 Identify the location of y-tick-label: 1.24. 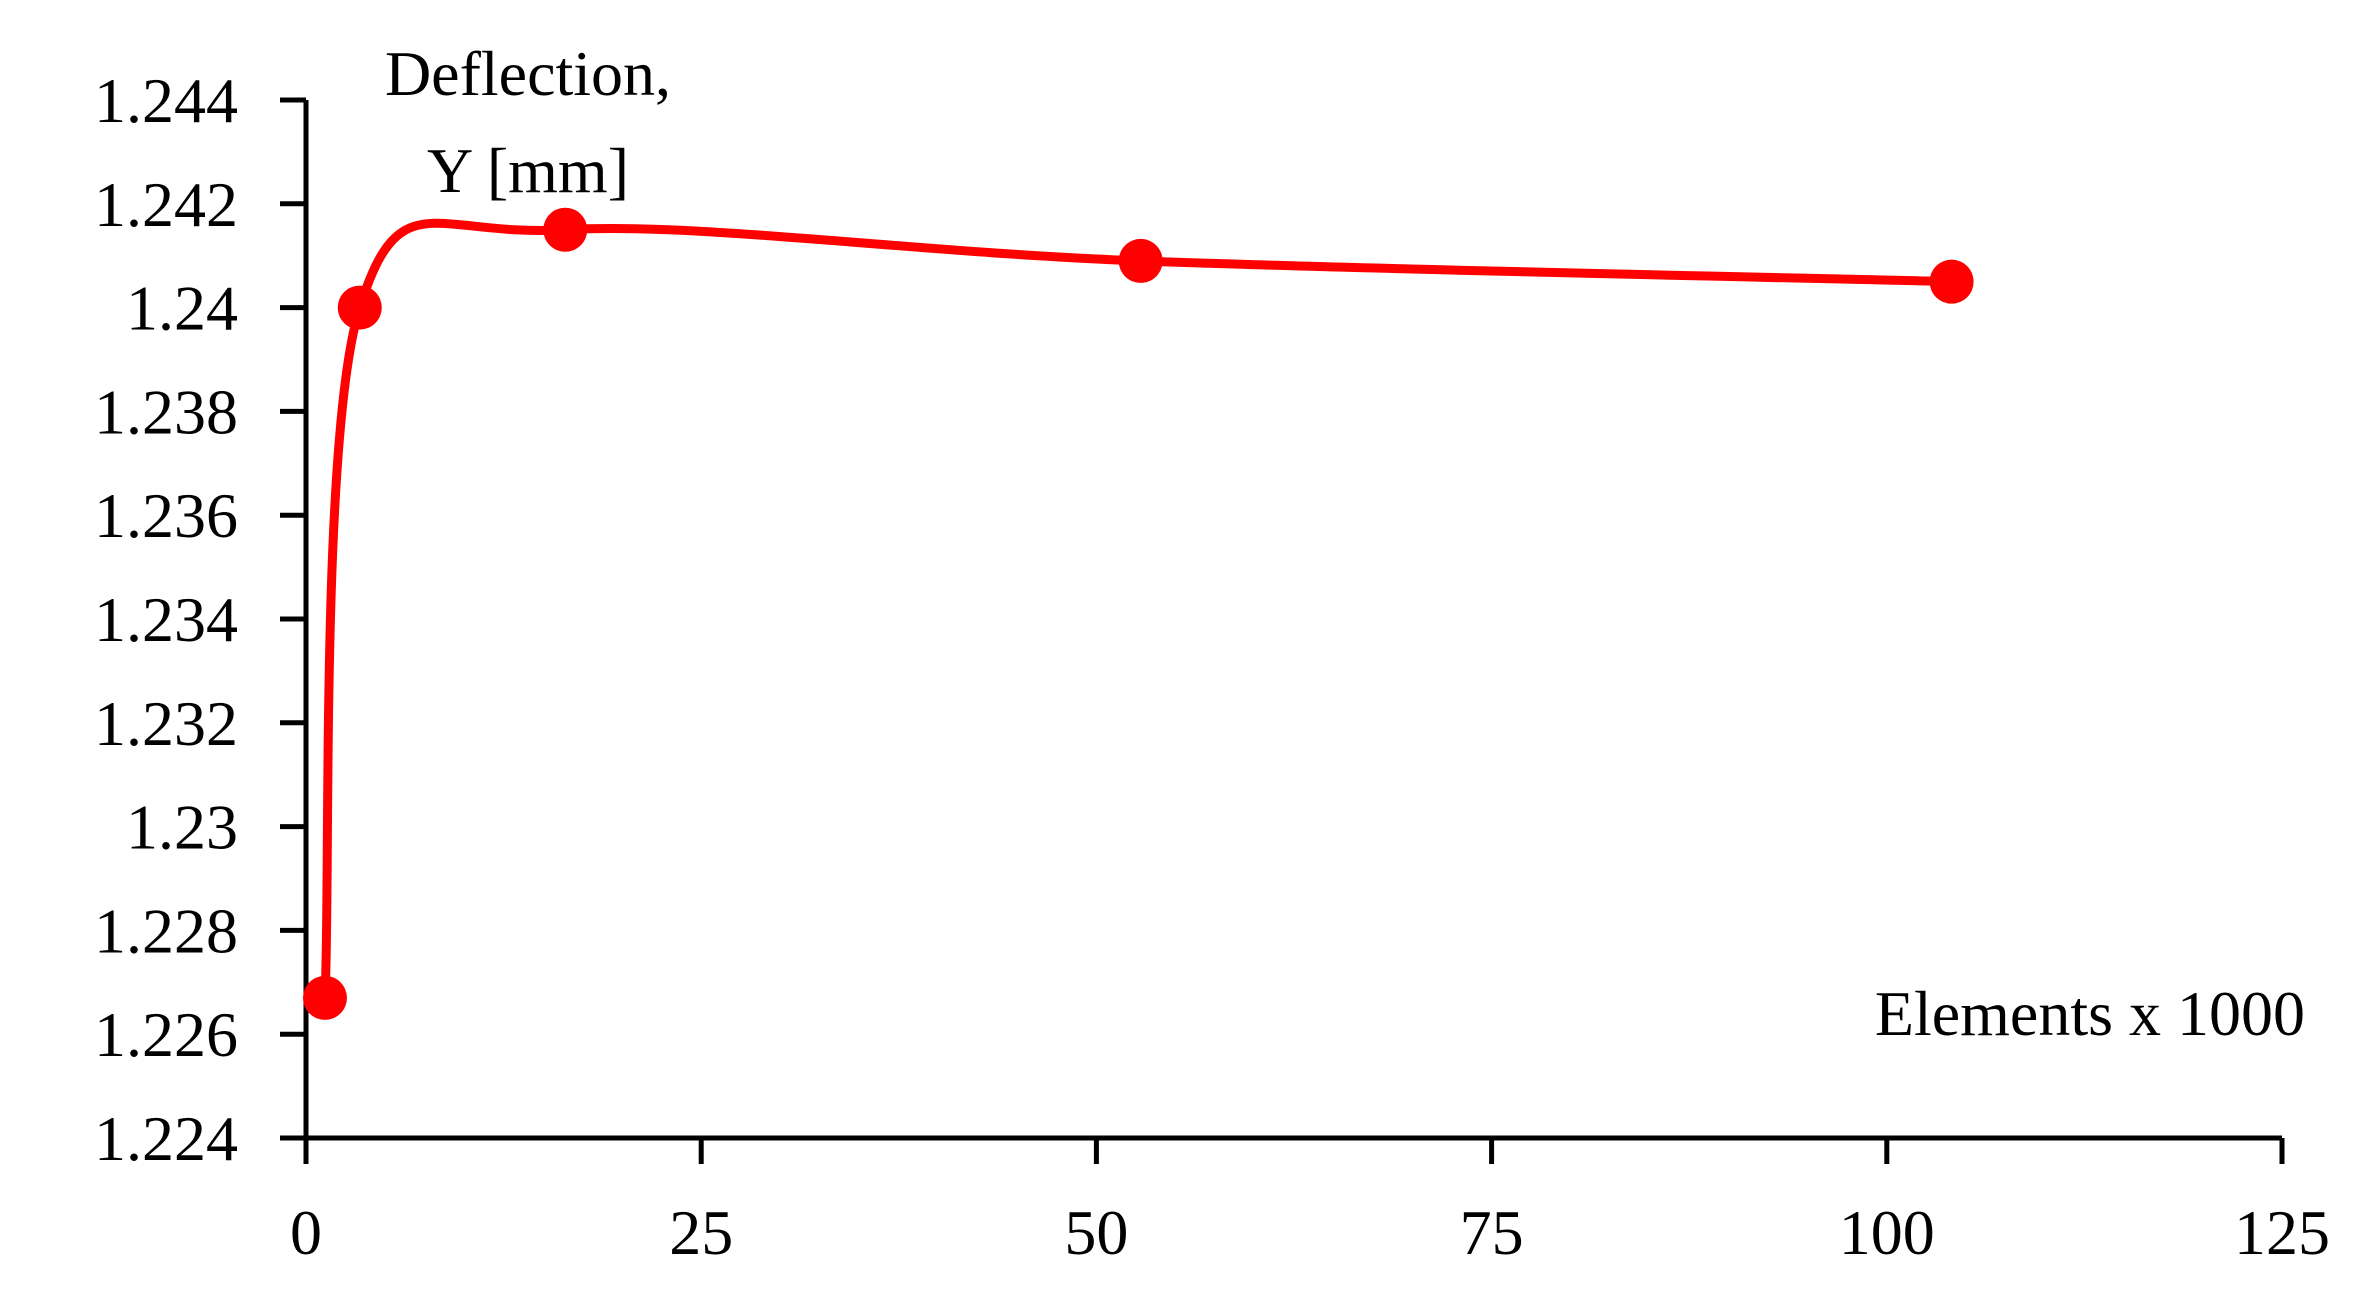
(182, 308).